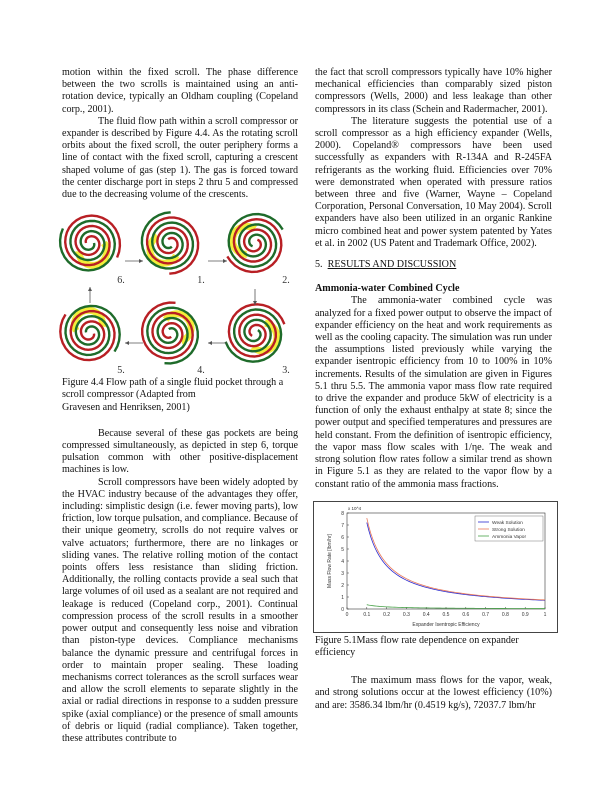 The image size is (612, 792). What do you see at coordinates (201, 280) in the screenshot?
I see `step-label: 1.` at bounding box center [201, 280].